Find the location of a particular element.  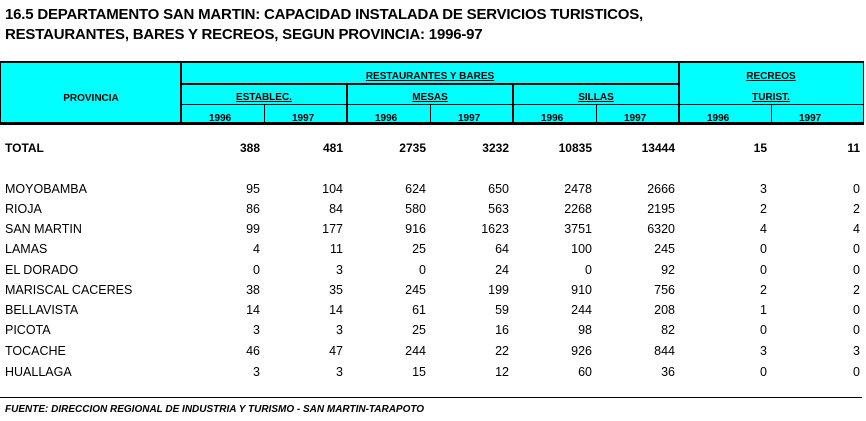

cell-value: 4 is located at coordinates (256, 249).